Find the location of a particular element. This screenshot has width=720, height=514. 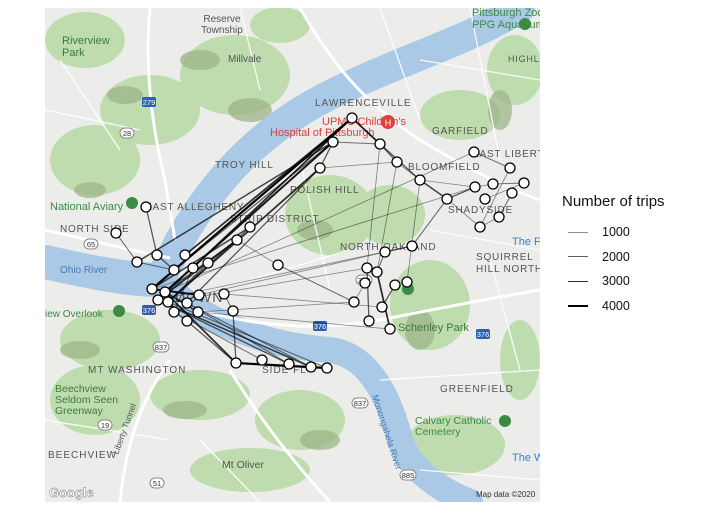

map-attribution: Map data ©2020 is located at coordinates (506, 494).